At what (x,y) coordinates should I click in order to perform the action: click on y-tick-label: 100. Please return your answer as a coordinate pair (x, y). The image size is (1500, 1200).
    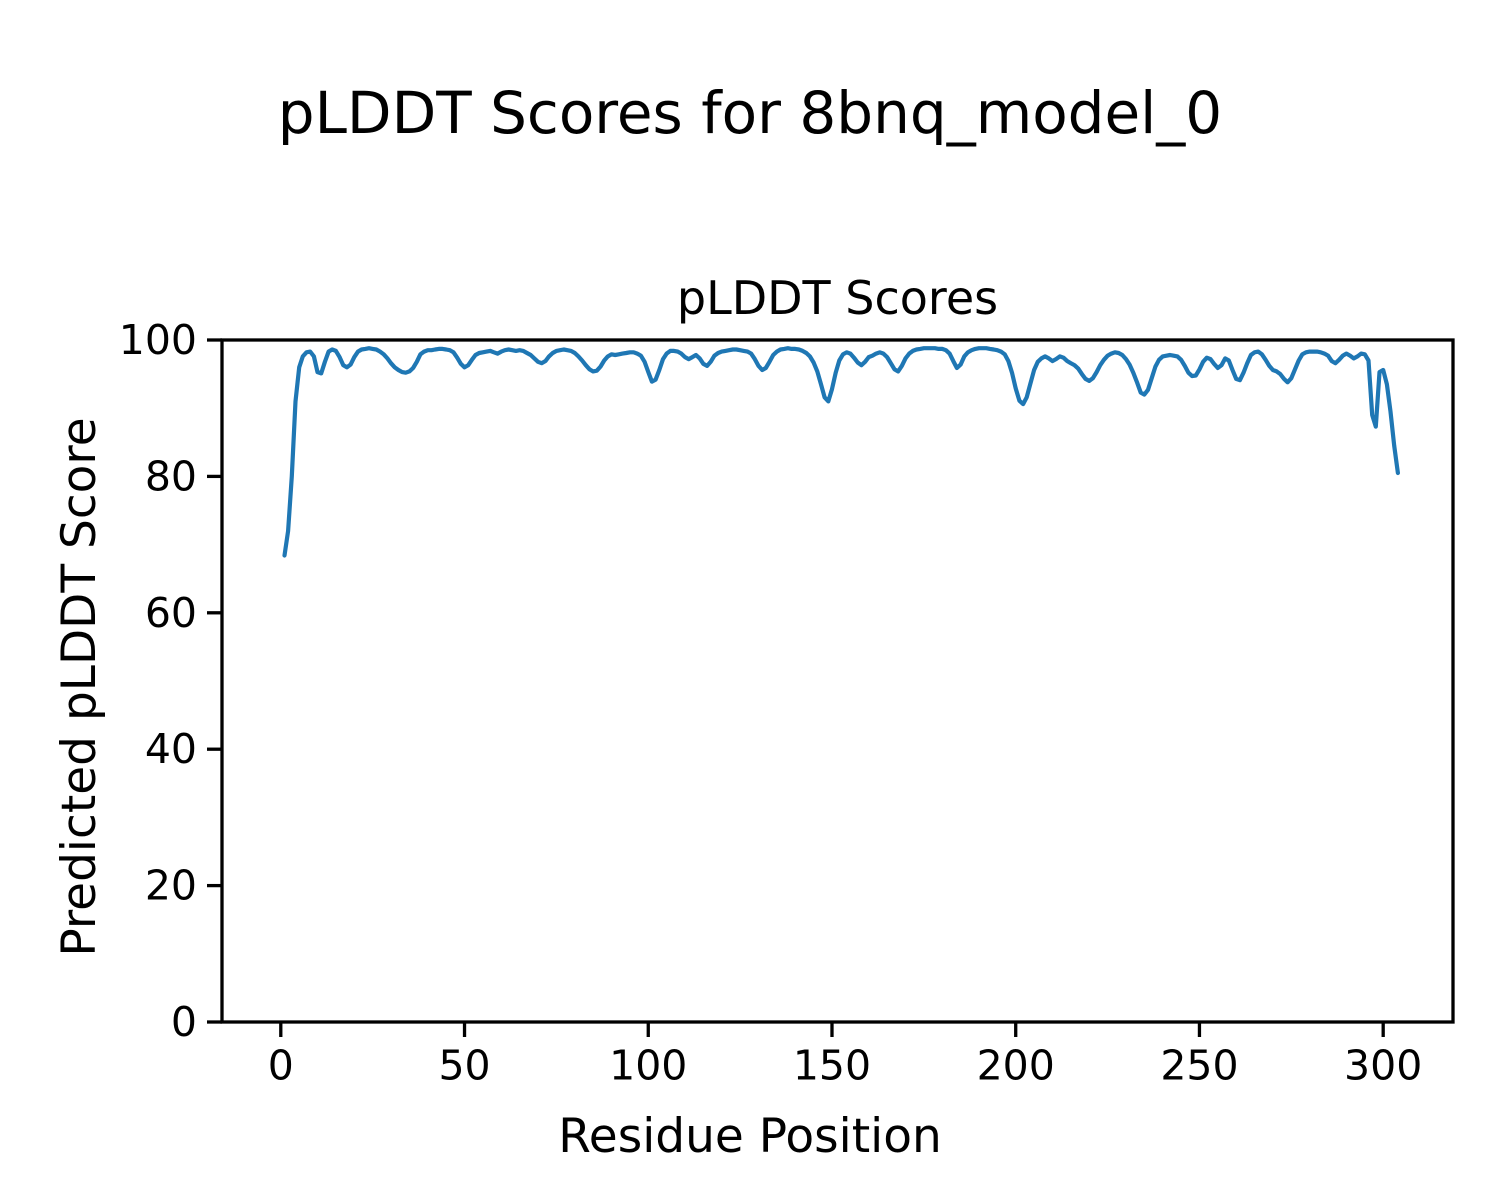
    Looking at the image, I should click on (158, 340).